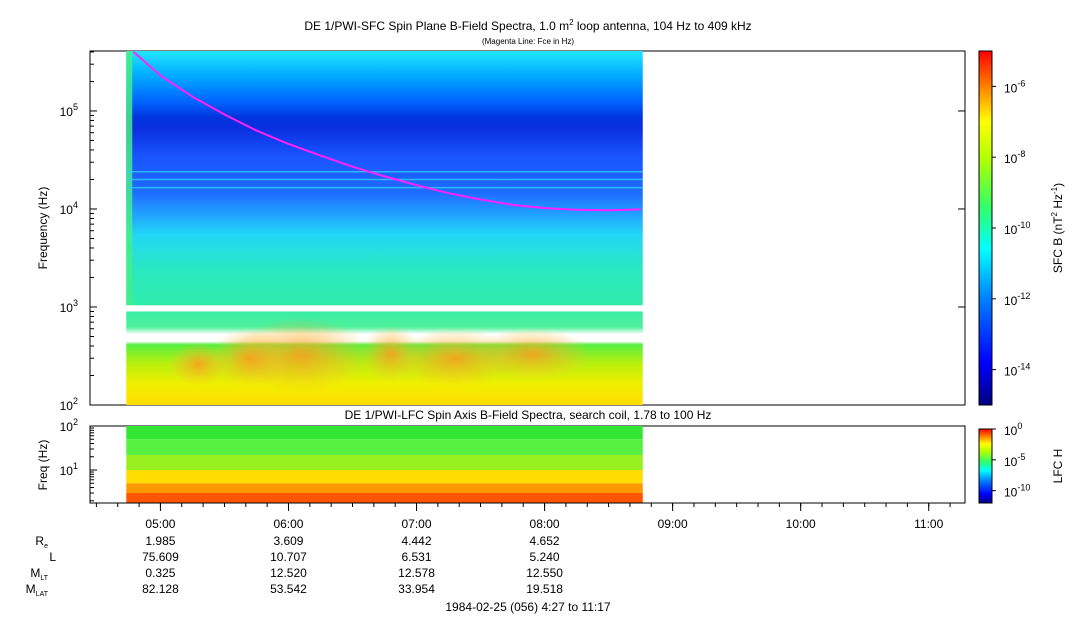  Describe the element at coordinates (1058, 466) in the screenshot. I see `lfc-colorbar-label: LFC H` at that location.